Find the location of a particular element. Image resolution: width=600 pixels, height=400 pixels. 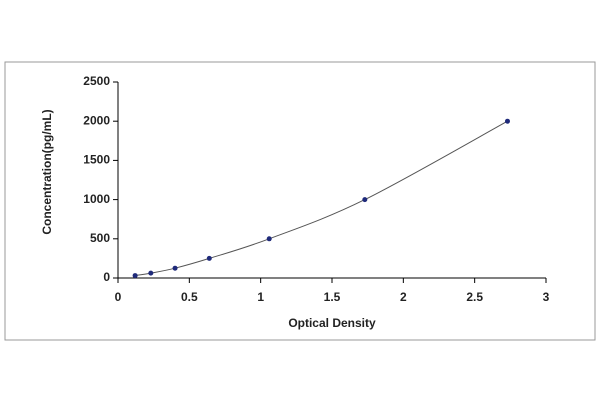

x-axis-label: Optical Density is located at coordinates (332, 323).